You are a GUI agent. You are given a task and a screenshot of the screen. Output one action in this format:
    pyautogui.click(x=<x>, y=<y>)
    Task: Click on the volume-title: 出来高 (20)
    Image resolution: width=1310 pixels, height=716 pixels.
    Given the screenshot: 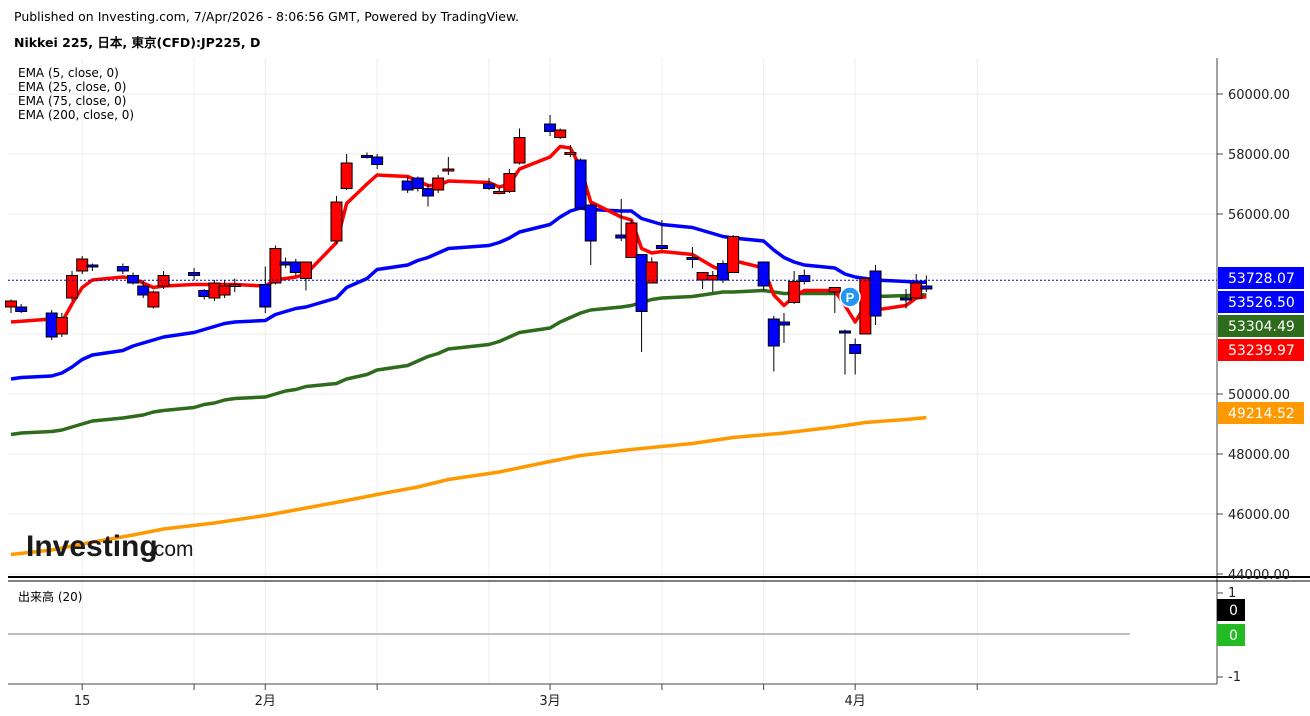 What is the action you would take?
    pyautogui.click(x=50, y=596)
    